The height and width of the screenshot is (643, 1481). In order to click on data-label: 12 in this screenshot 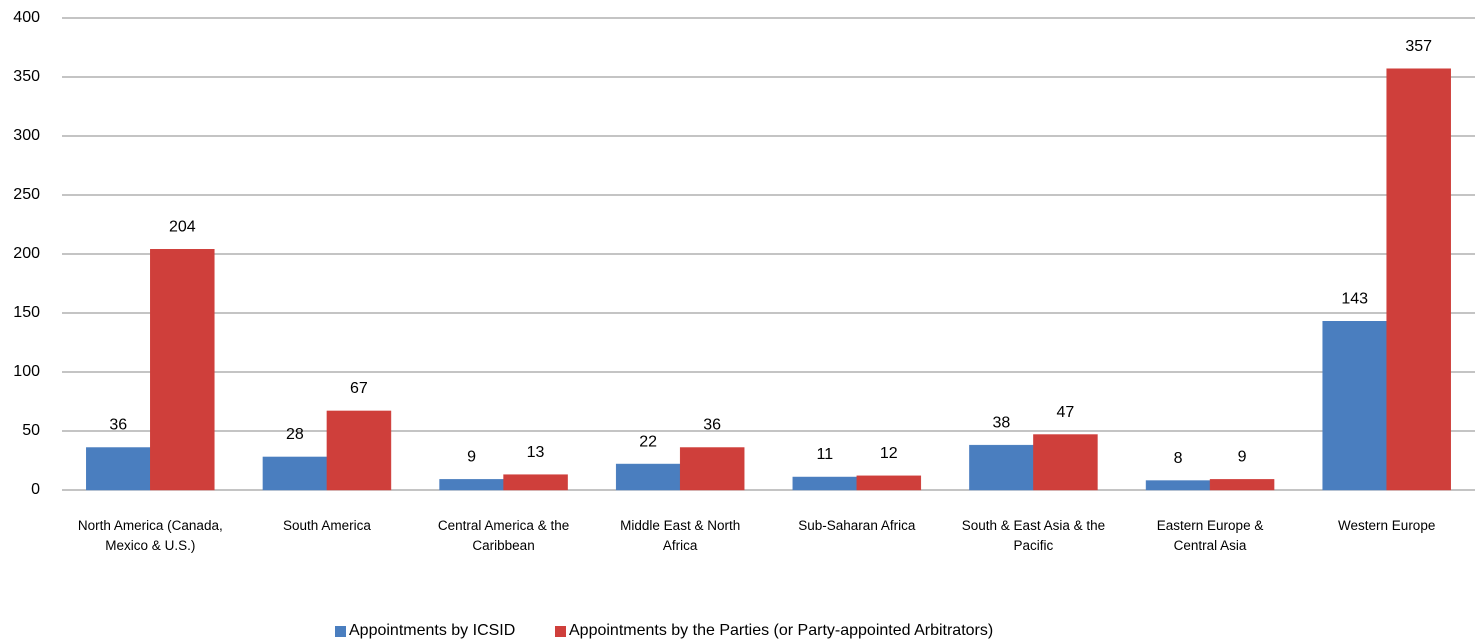, I will do `click(889, 453)`.